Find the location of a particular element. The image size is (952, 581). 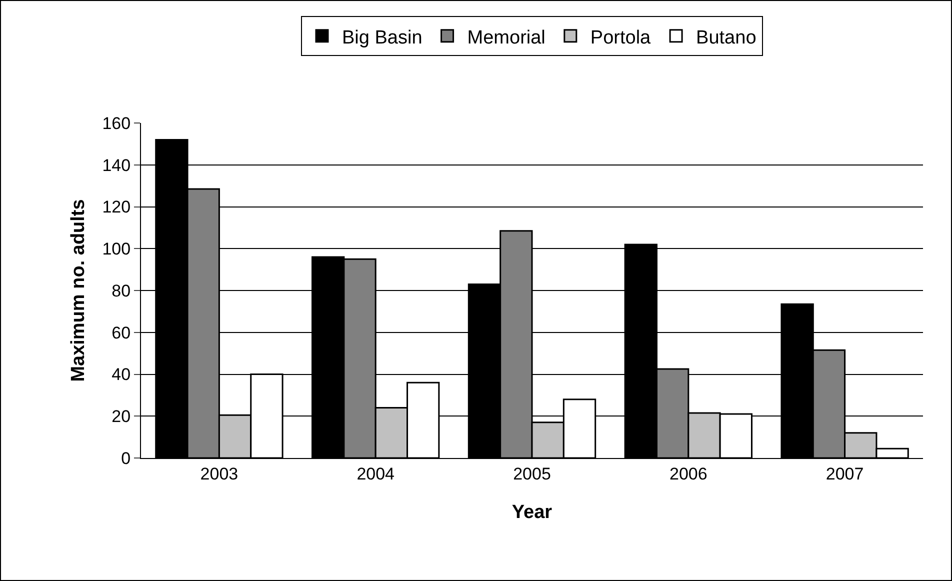

x-tick-label: 2006 is located at coordinates (688, 474).